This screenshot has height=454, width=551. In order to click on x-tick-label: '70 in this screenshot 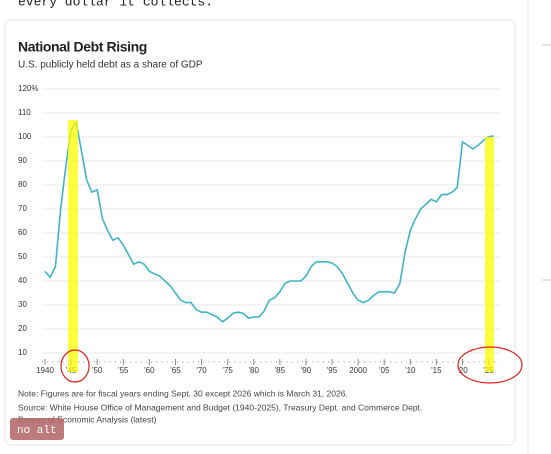, I will do `click(201, 370)`.